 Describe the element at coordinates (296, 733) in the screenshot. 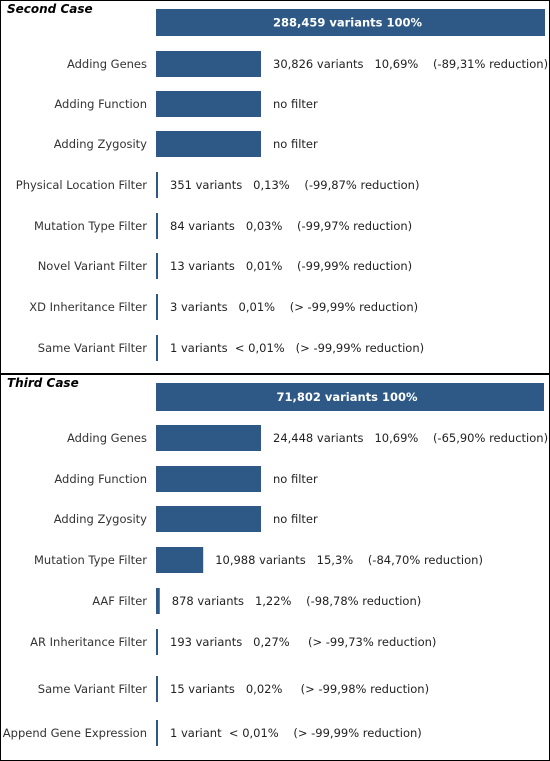

I see `bar-annotation: 1 variant < 0,01% (> -99,99% reduction)` at that location.